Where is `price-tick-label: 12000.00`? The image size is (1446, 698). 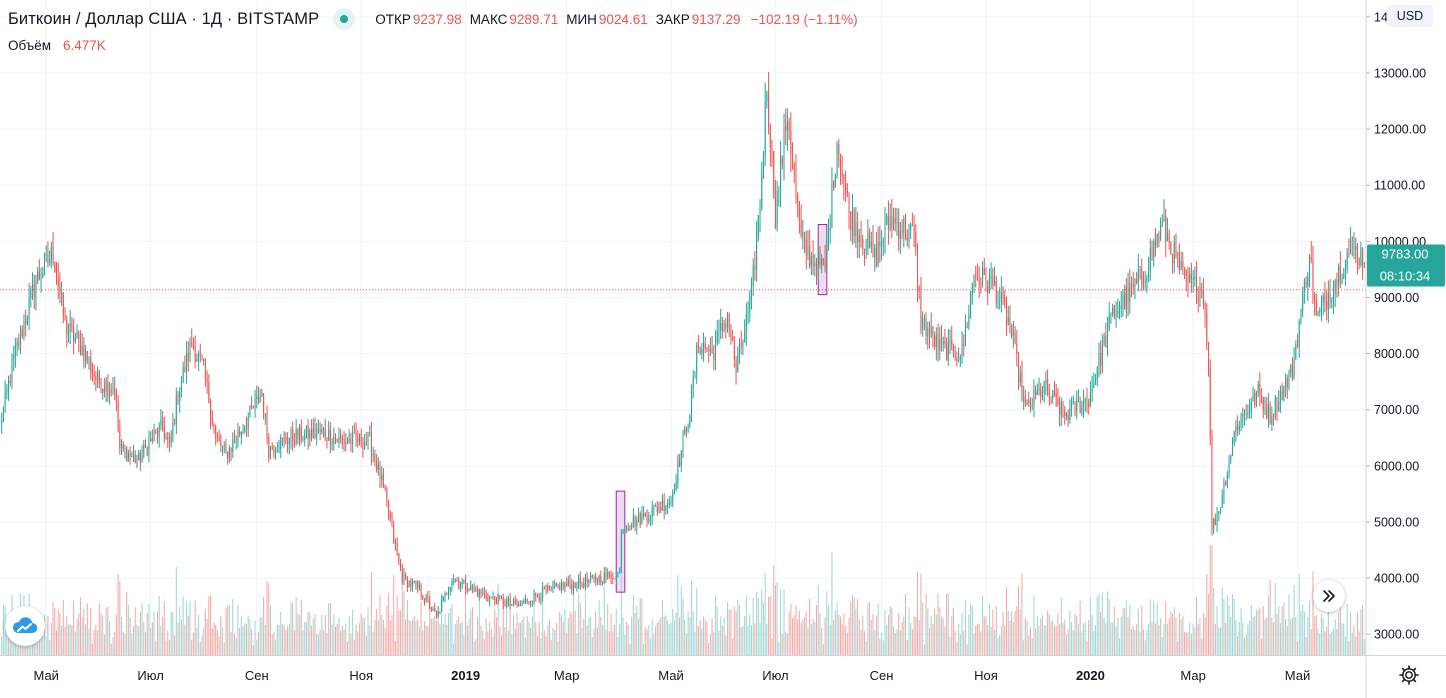 price-tick-label: 12000.00 is located at coordinates (1400, 130).